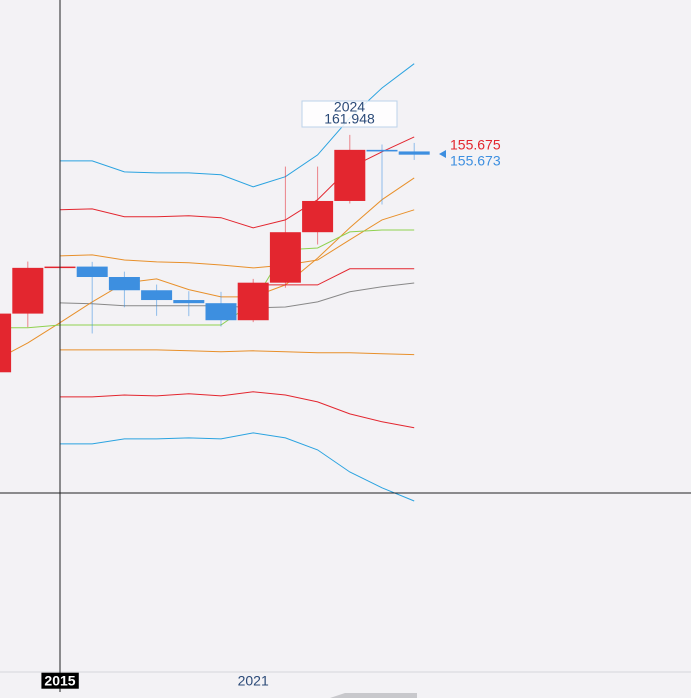 The height and width of the screenshot is (698, 691). Describe the element at coordinates (253, 681) in the screenshot. I see `x-tick-label: 2021` at that location.